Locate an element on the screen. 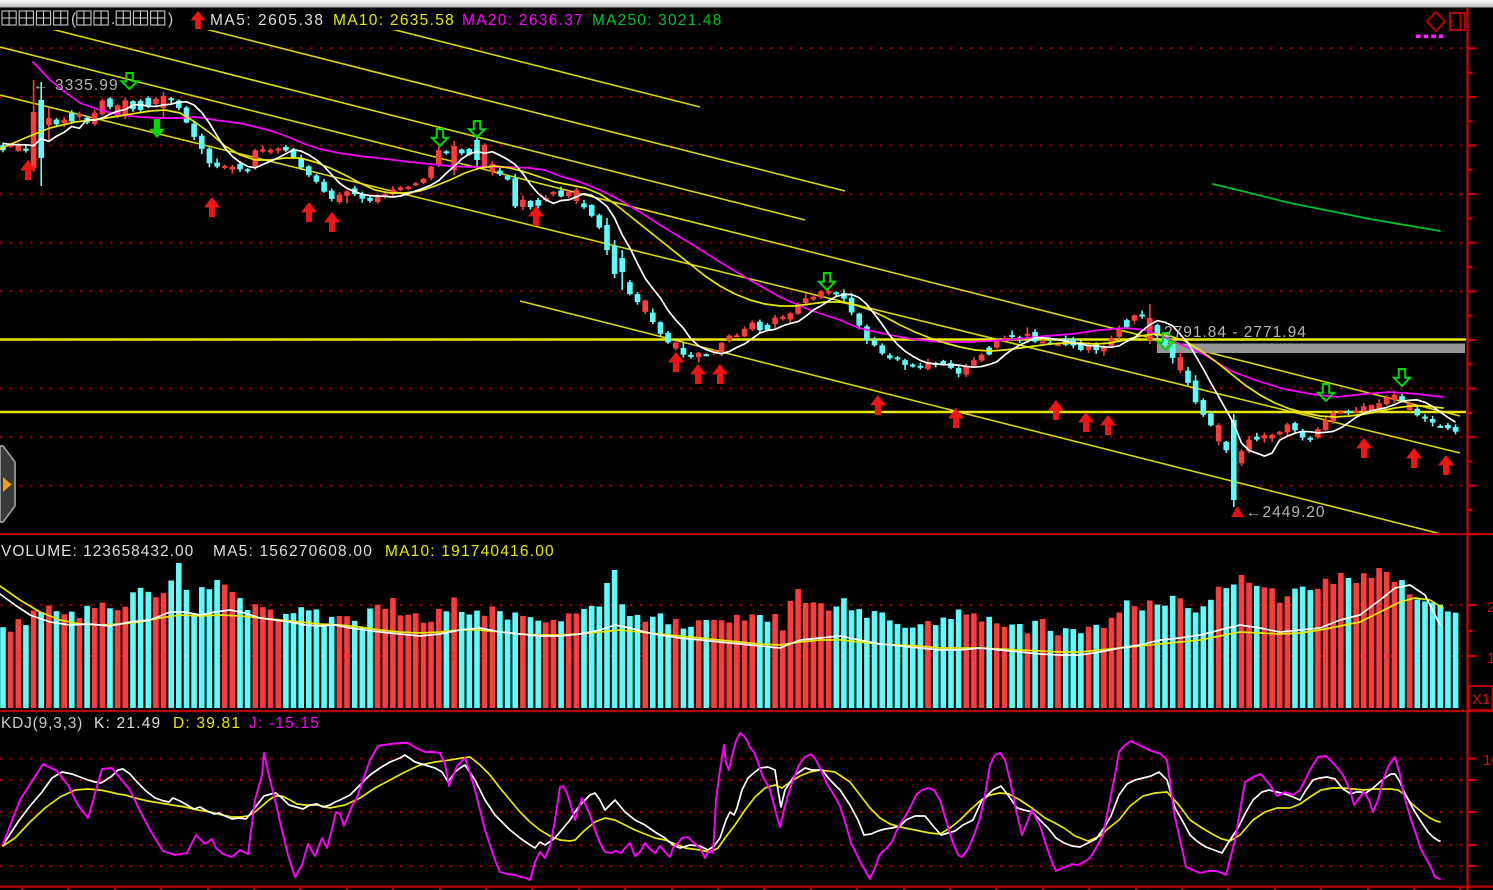 This screenshot has width=1493, height=890. svg-text: KDJ(9,3,3) is located at coordinates (42, 723).